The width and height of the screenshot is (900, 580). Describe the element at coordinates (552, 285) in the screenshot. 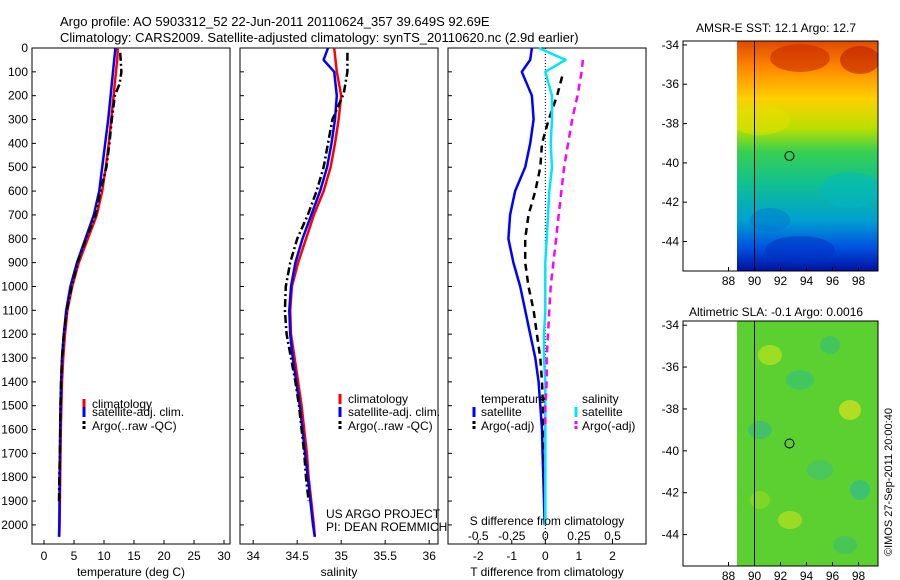

I see `series-salinity-satellite` at that location.